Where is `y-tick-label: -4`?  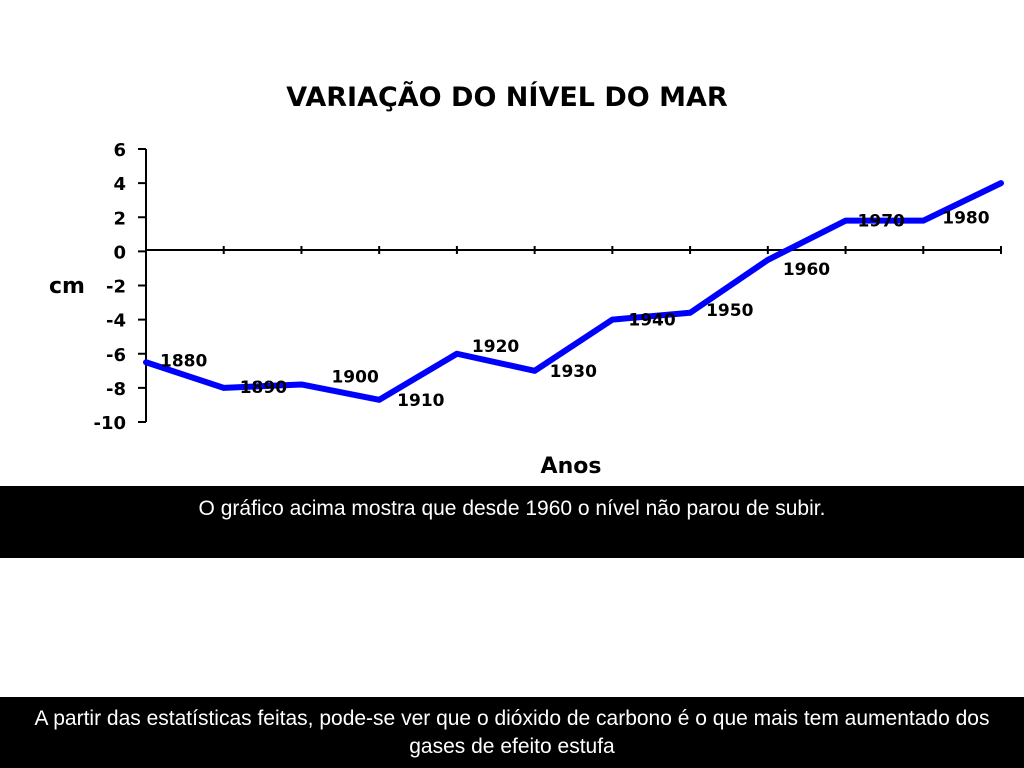 y-tick-label: -4 is located at coordinates (116, 321).